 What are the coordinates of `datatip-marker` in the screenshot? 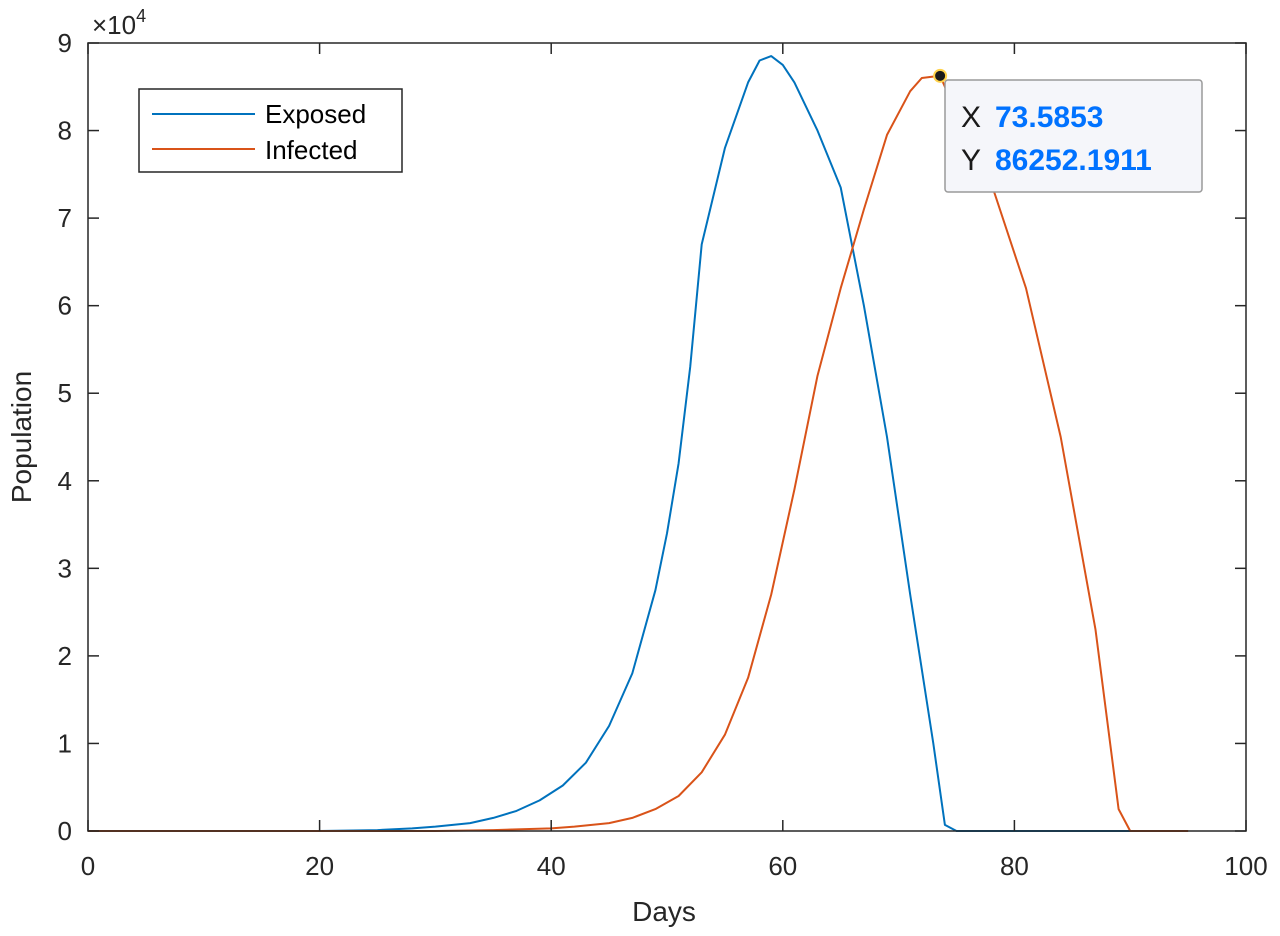 It's located at (940, 75).